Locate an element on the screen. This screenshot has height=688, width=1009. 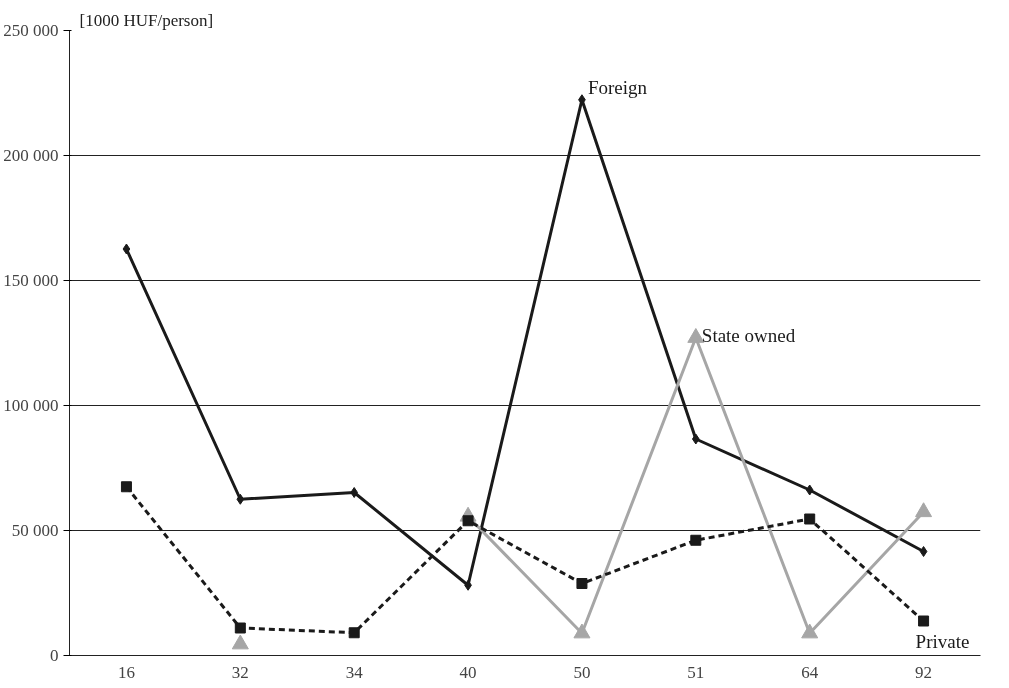
y-tick-label: 0 is located at coordinates (54, 655).